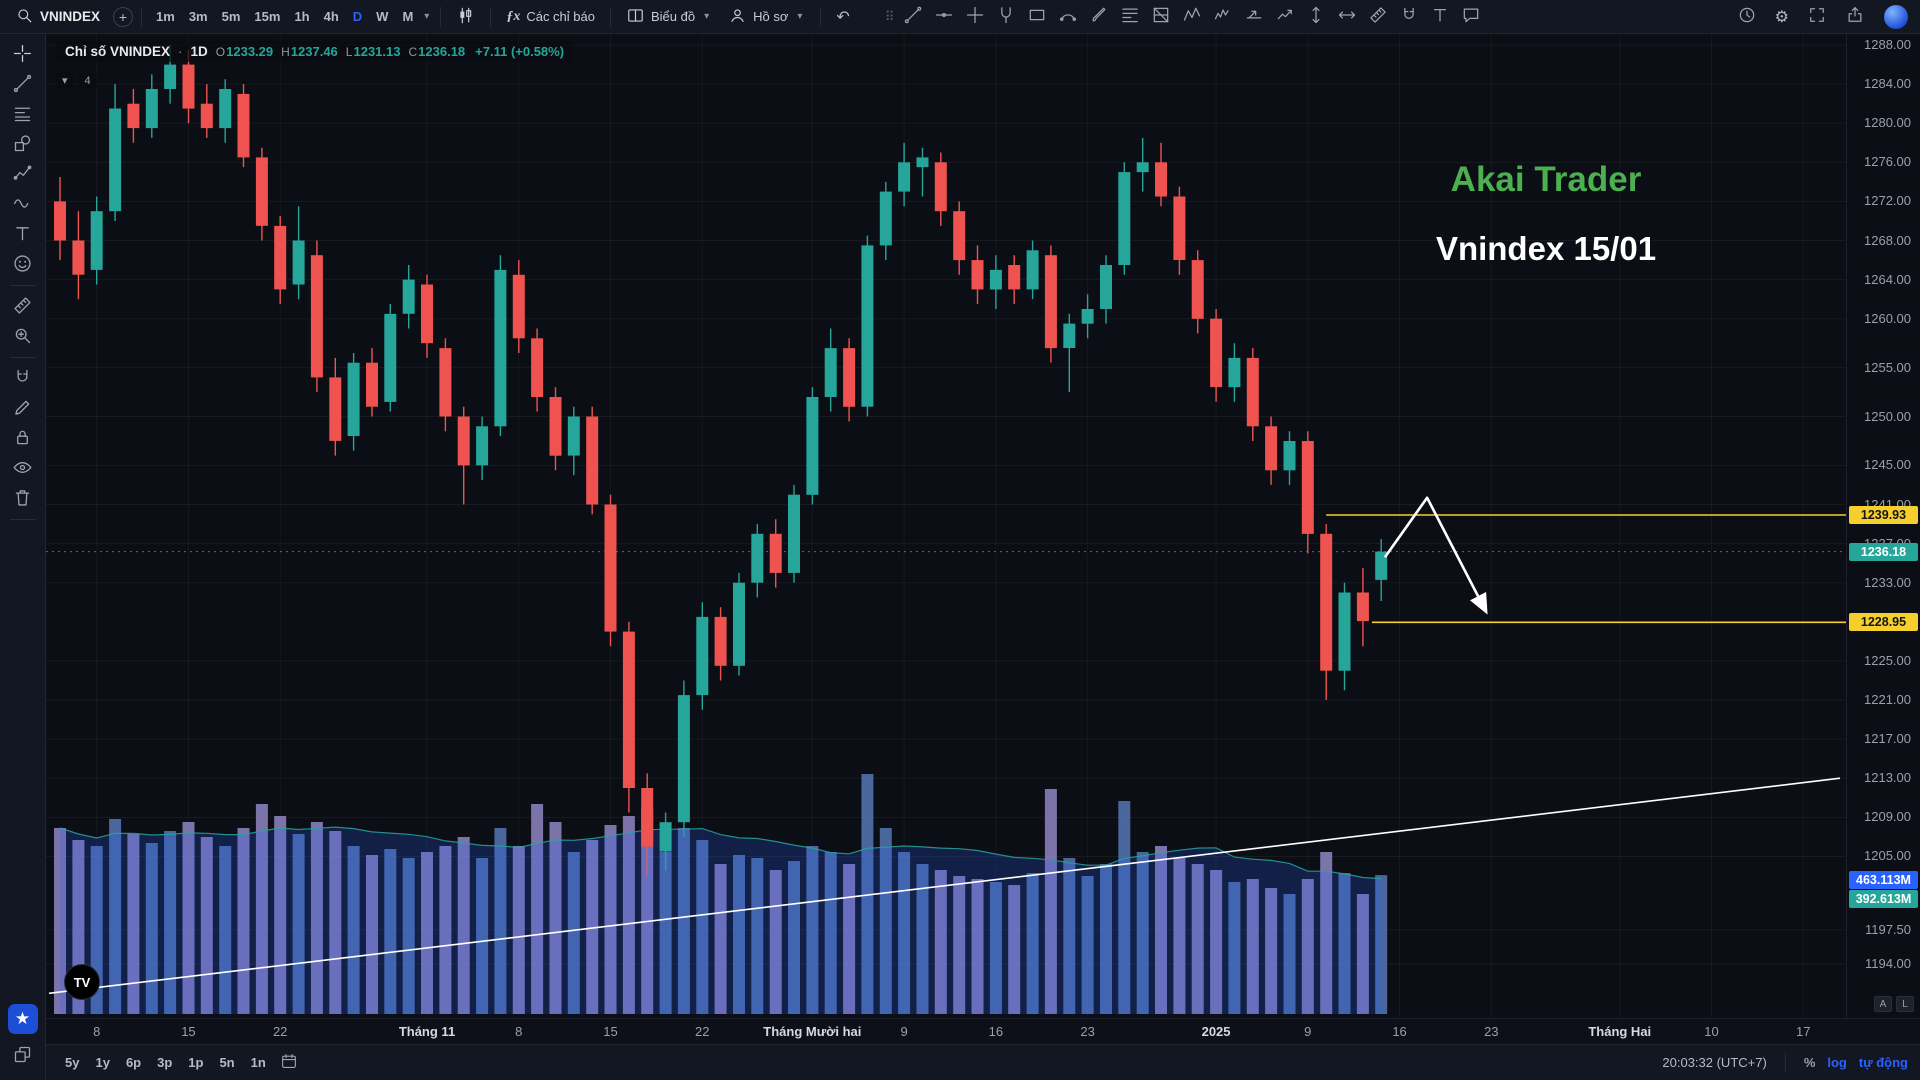 Image resolution: width=1920 pixels, height=1080 pixels. What do you see at coordinates (1440, 17) in the screenshot?
I see `text-tool-button` at bounding box center [1440, 17].